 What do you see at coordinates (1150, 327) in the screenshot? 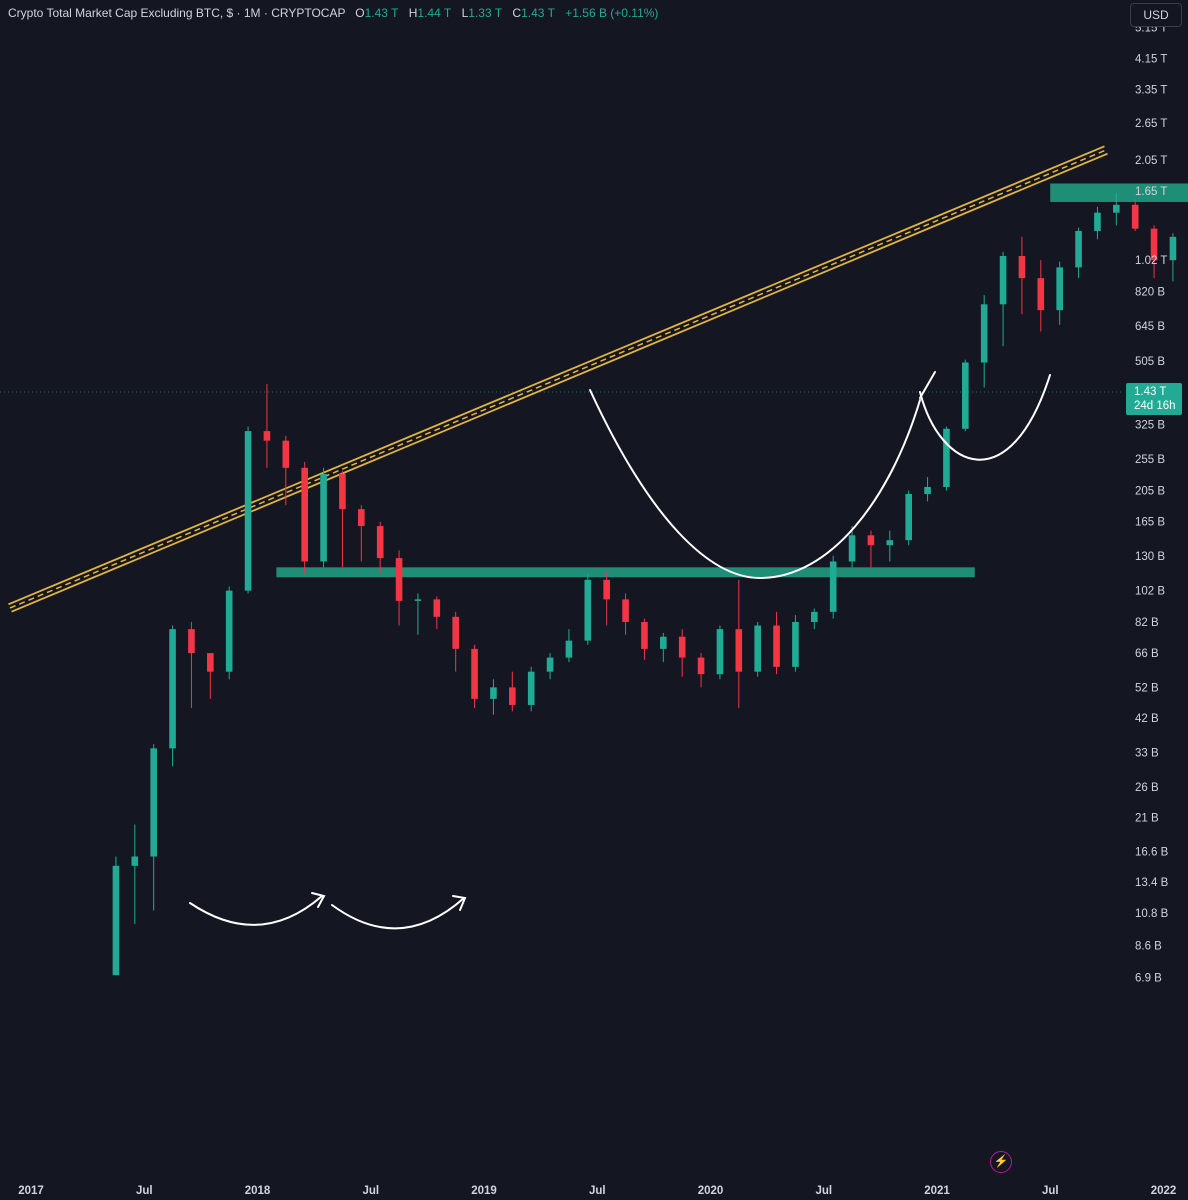
I see `price-tick-label: 645 B` at bounding box center [1150, 327].